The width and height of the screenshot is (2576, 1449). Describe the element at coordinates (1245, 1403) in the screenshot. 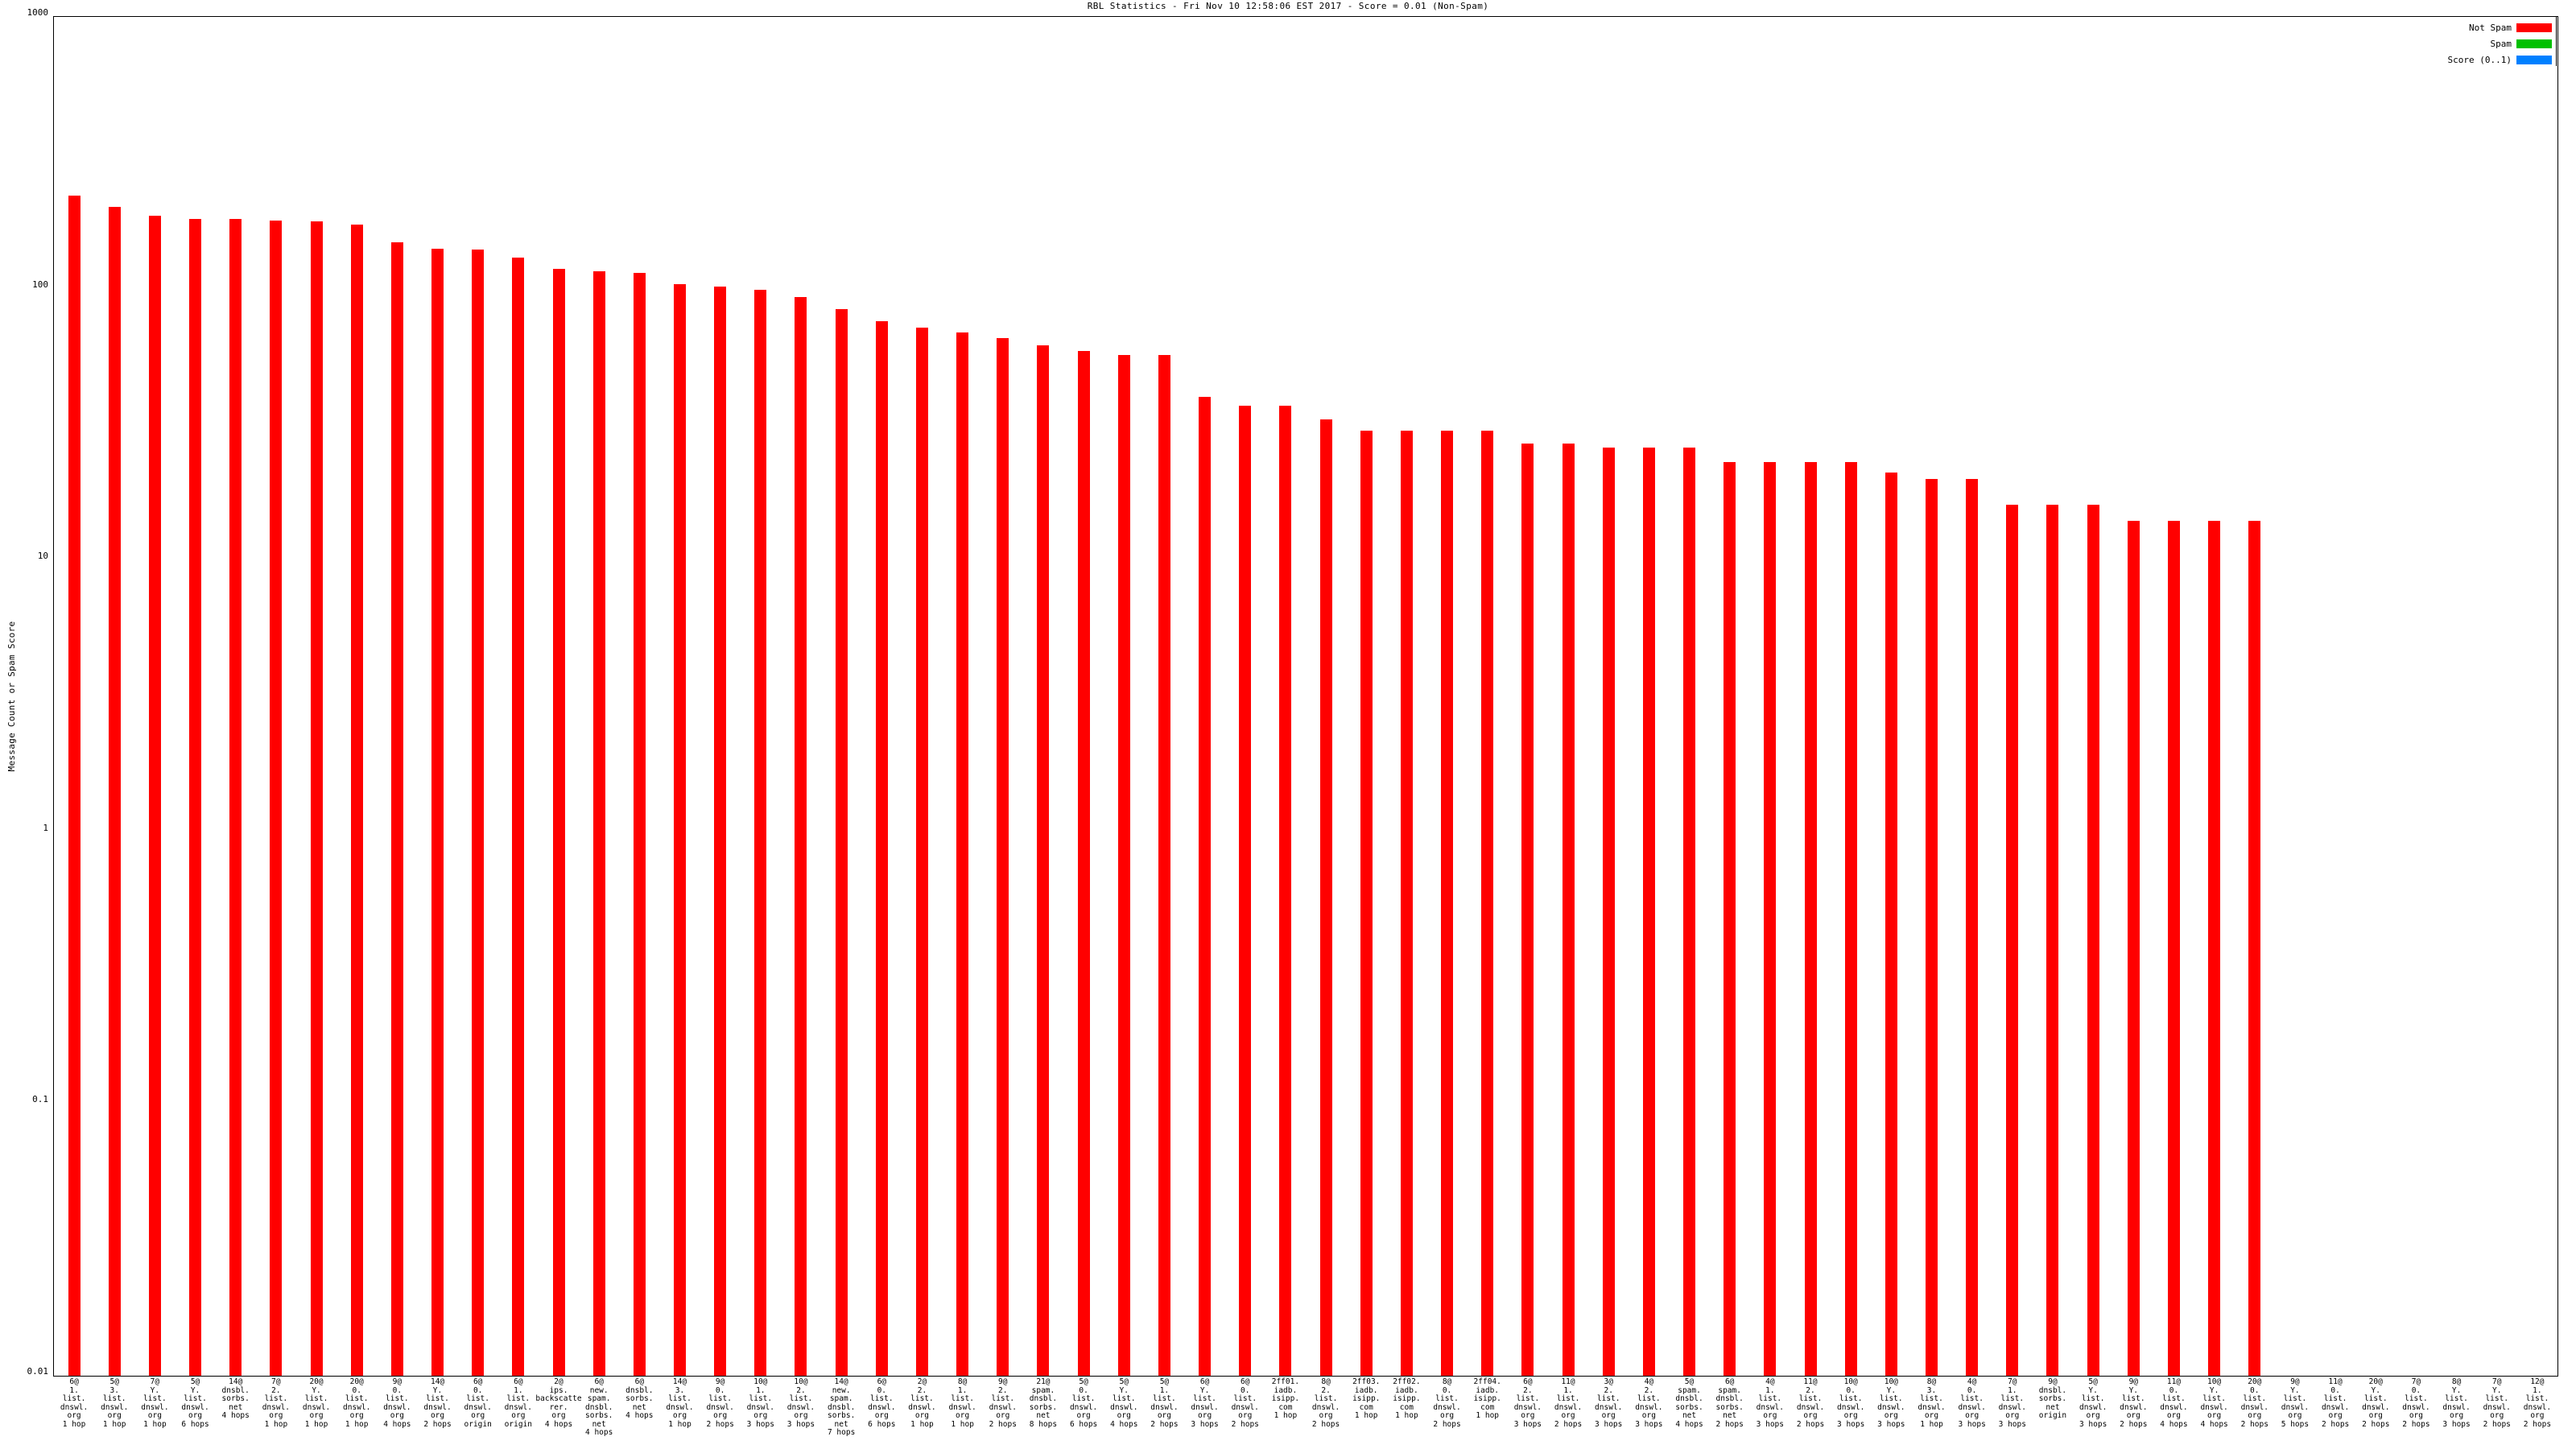

I see `x-axis-tick-label: 6@ 0. list. dnswl. org 2 hops` at that location.